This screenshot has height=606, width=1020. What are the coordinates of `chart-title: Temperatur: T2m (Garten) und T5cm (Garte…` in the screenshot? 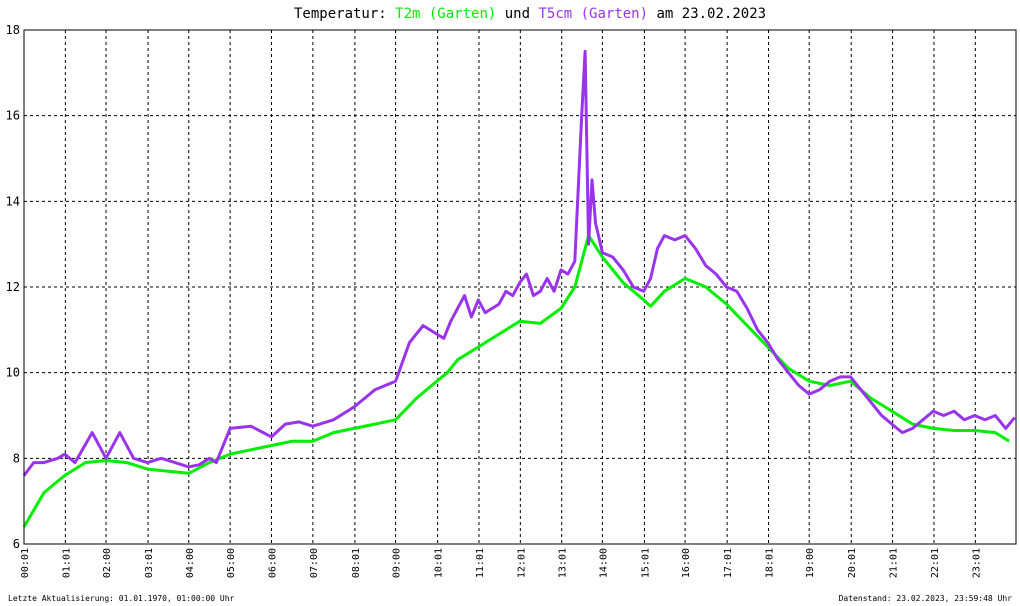 It's located at (530, 14).